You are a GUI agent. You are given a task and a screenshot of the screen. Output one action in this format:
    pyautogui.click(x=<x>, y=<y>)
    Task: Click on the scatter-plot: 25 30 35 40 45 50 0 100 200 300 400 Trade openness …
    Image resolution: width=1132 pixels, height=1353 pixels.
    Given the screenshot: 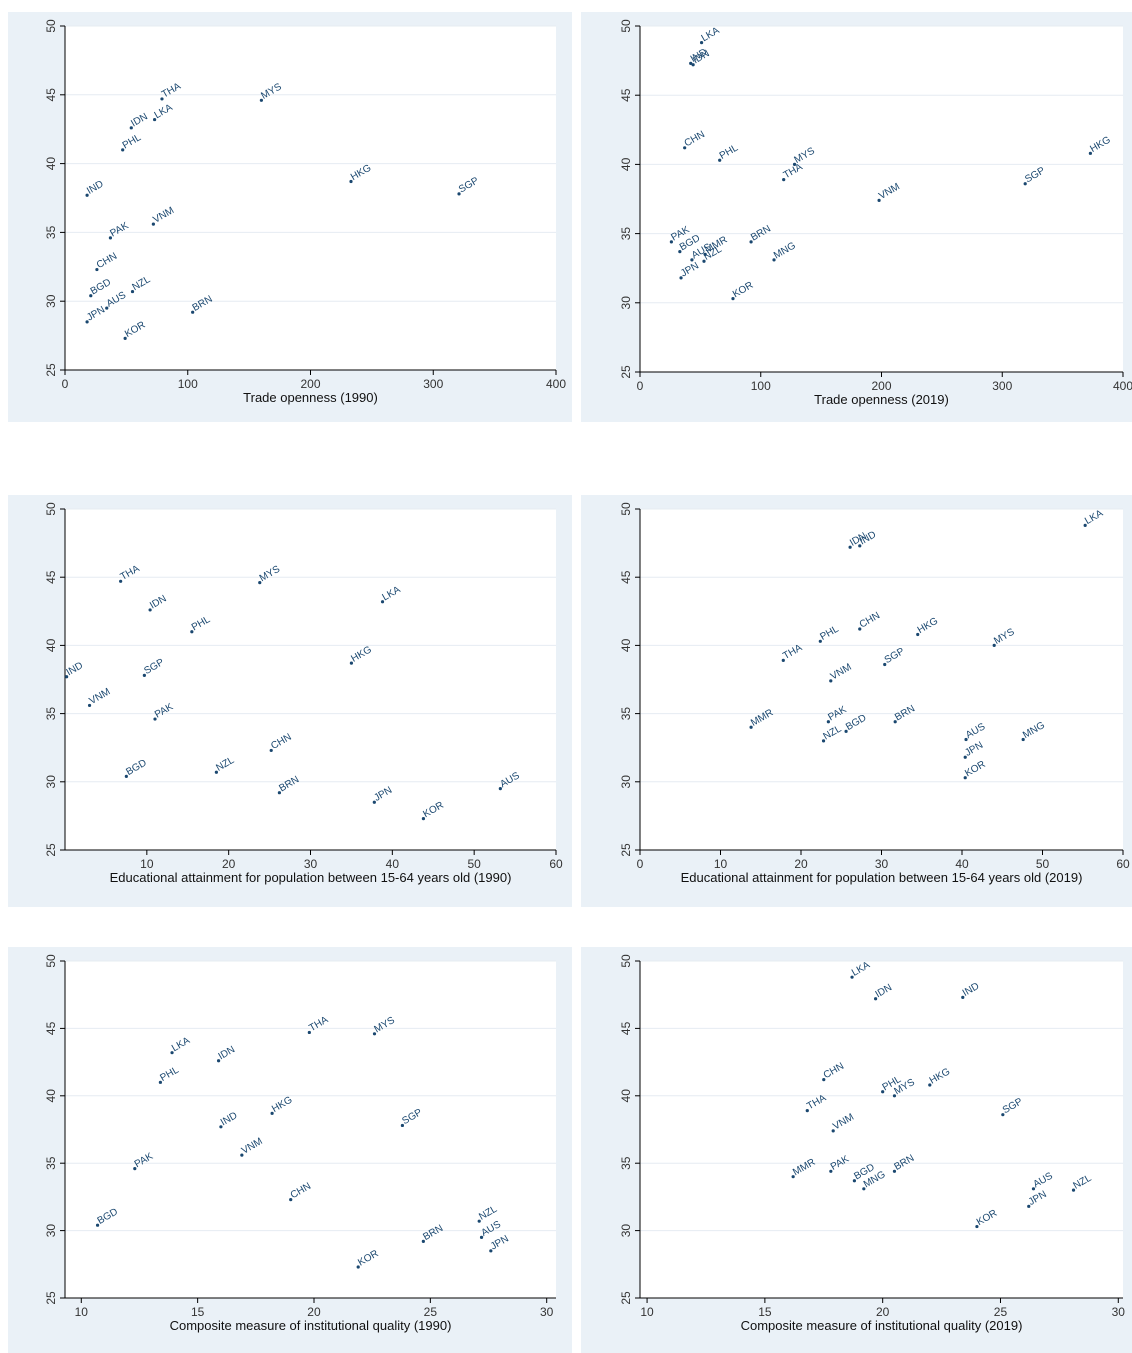 What is the action you would take?
    pyautogui.click(x=305, y=212)
    